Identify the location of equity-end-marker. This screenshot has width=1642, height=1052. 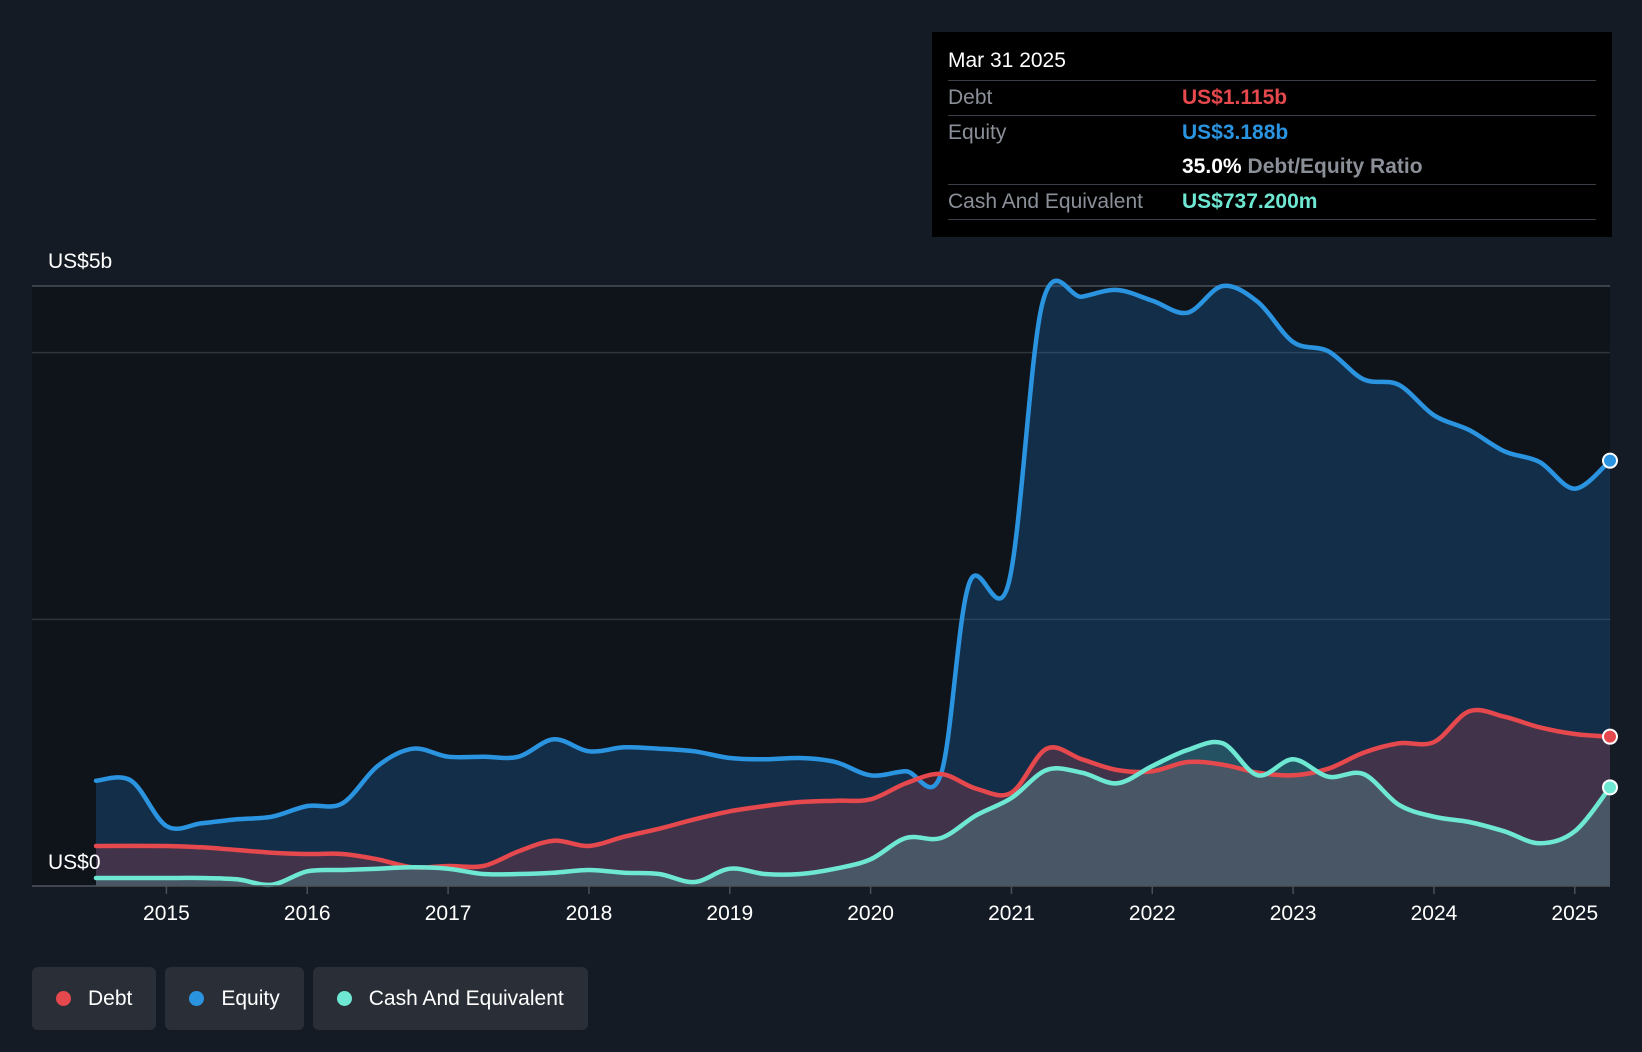
(1610, 460).